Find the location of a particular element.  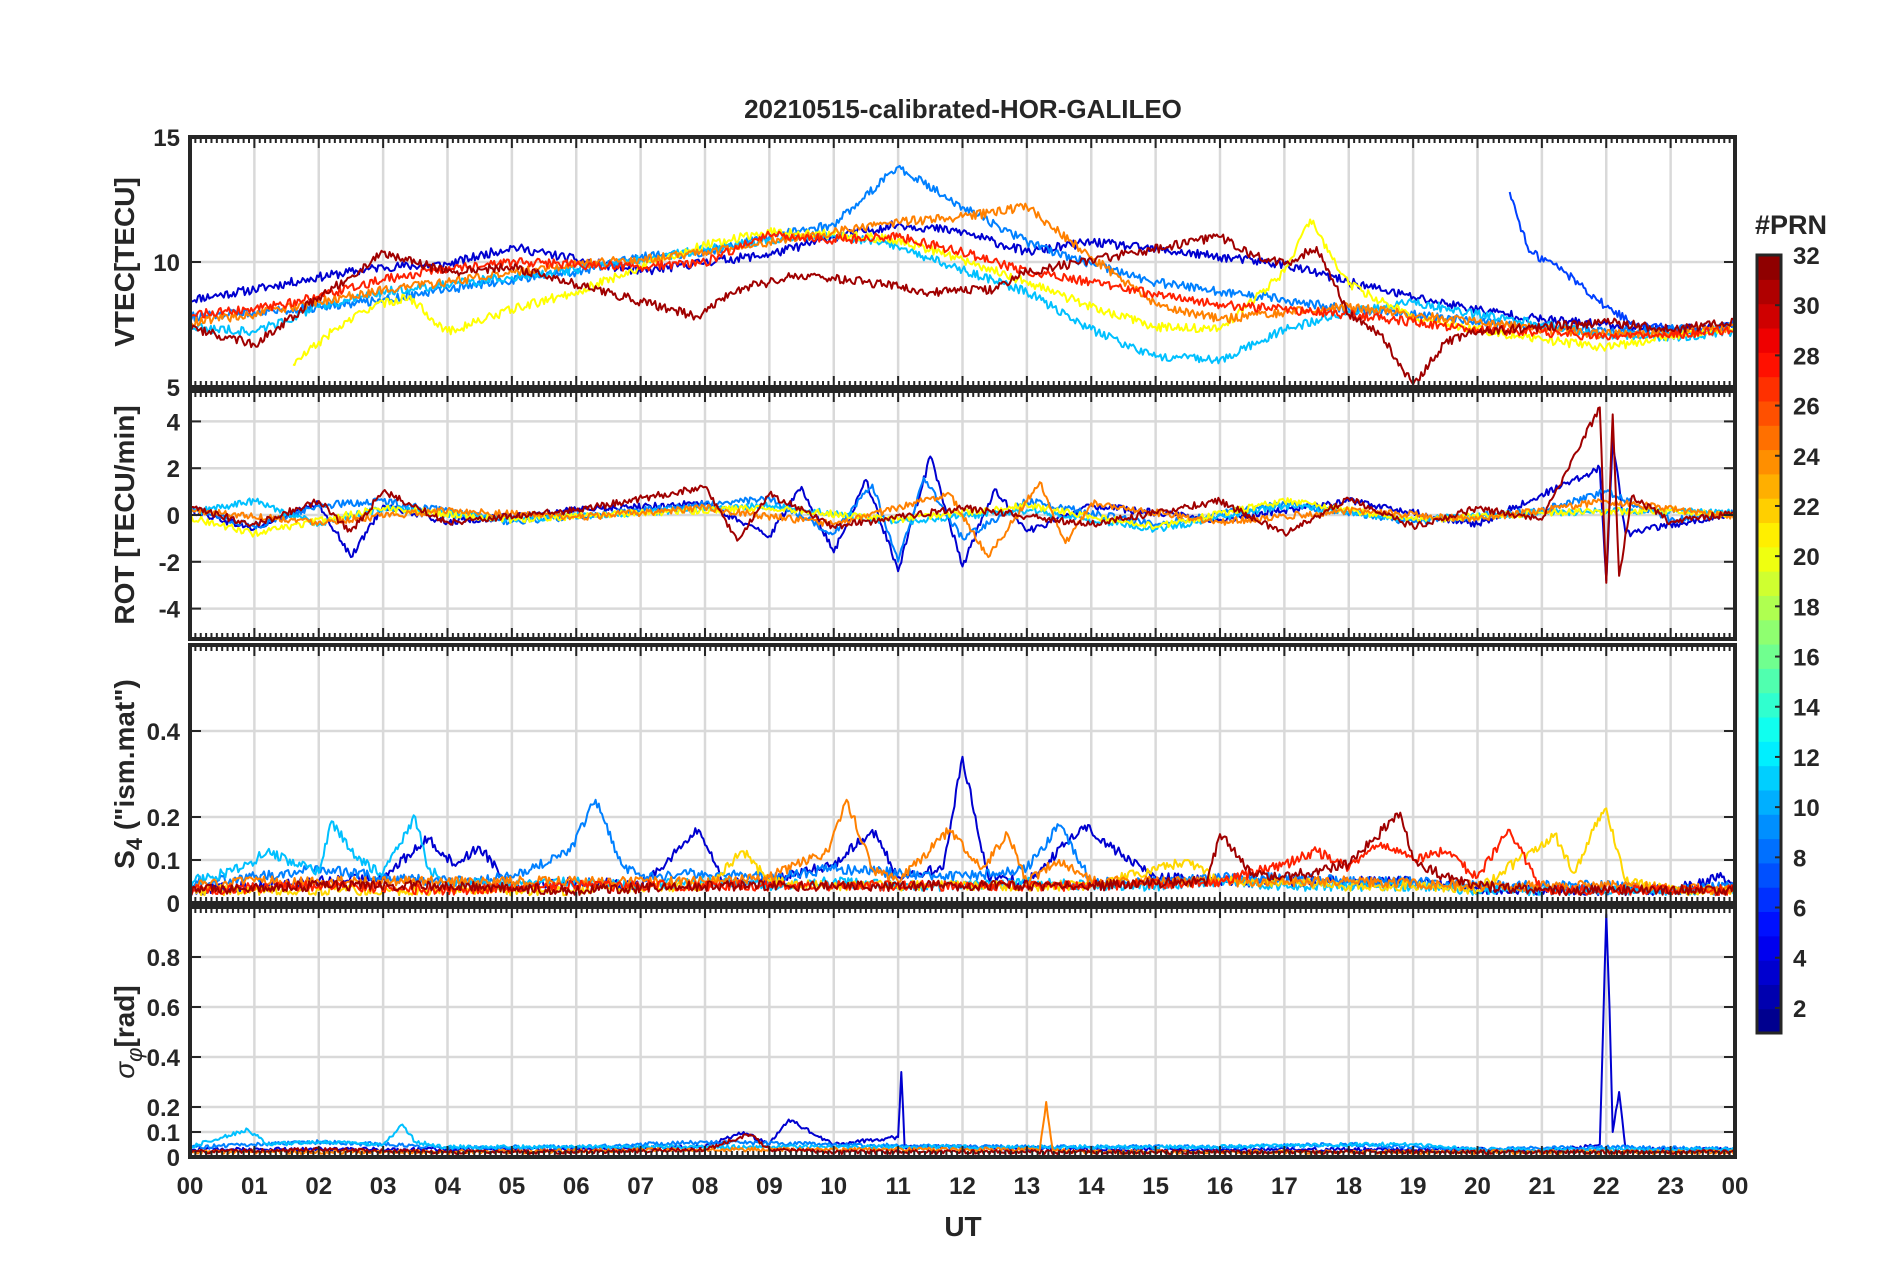

x-tick-label: 18 is located at coordinates (1348, 1186).